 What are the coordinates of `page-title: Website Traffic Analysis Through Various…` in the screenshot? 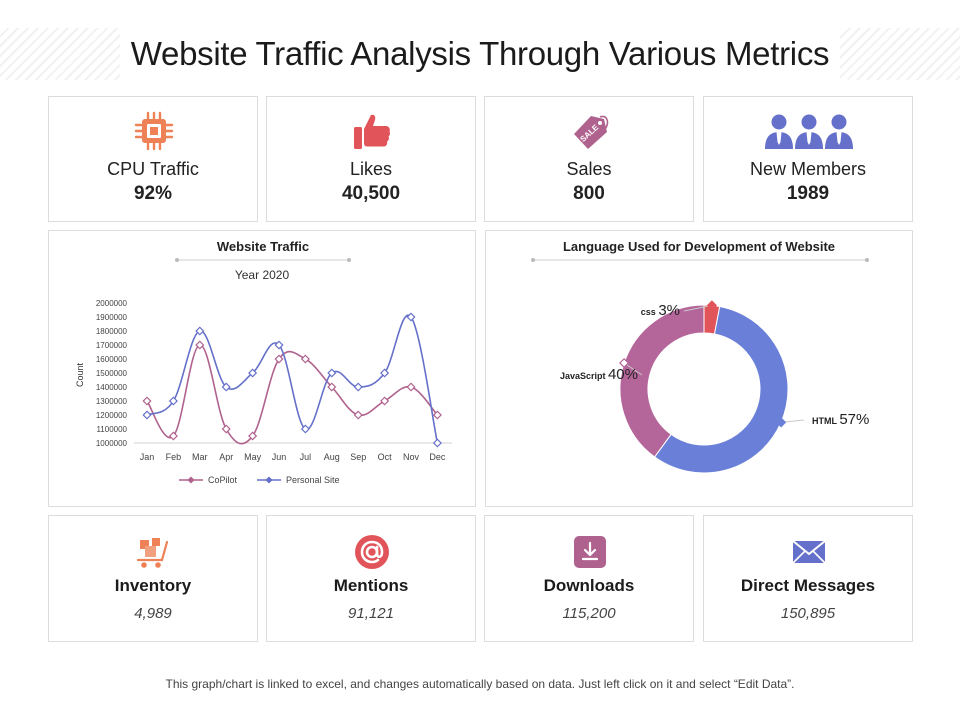 It's located at (480, 54).